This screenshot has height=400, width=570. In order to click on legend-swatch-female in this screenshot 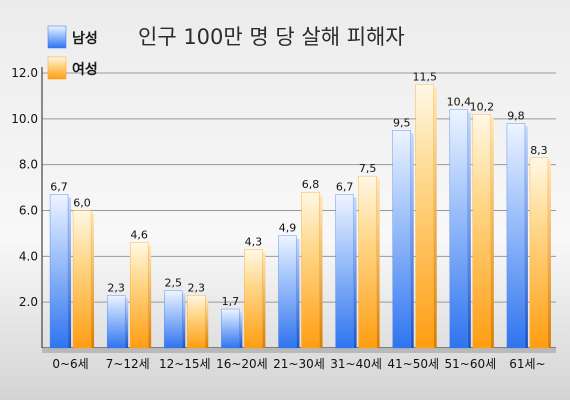, I will do `click(57, 68)`.